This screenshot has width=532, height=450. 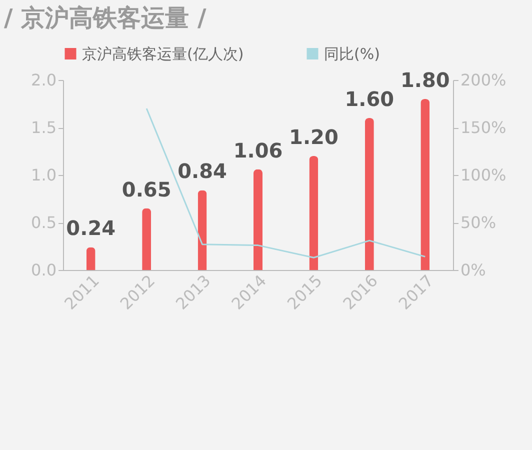 I want to click on text: 1.20, so click(x=313, y=137).